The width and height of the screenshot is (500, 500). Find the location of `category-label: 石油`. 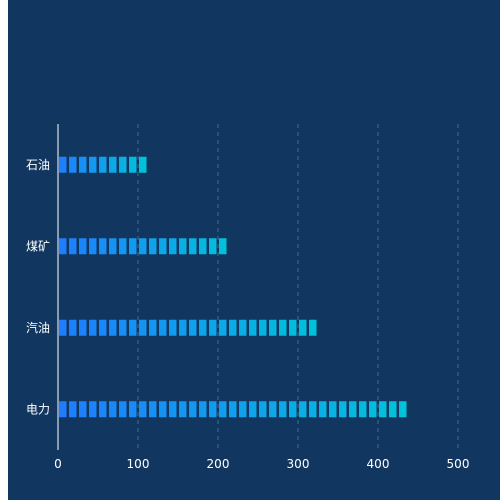

category-label: 石油 is located at coordinates (38, 165).